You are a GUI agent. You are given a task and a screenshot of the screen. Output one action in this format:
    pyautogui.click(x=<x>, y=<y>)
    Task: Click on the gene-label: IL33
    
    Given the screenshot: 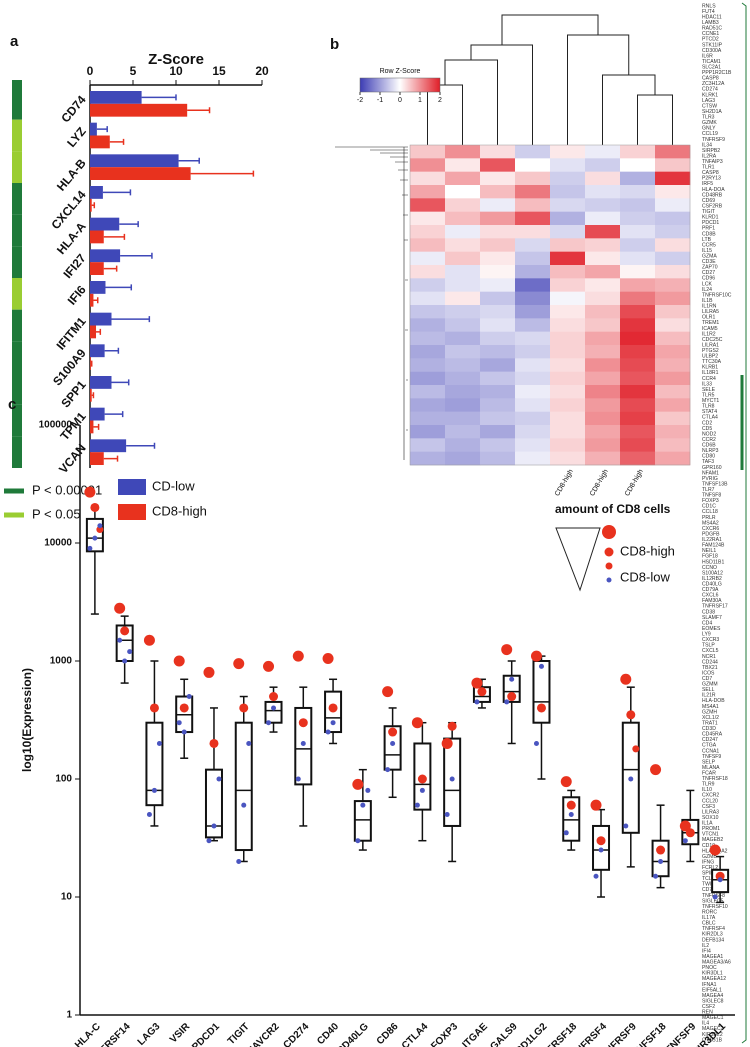 What is the action you would take?
    pyautogui.click(x=707, y=384)
    